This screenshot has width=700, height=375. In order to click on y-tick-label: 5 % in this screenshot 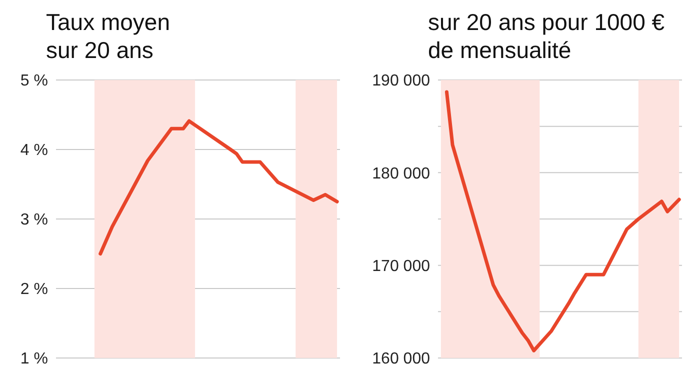, I will do `click(34, 81)`.